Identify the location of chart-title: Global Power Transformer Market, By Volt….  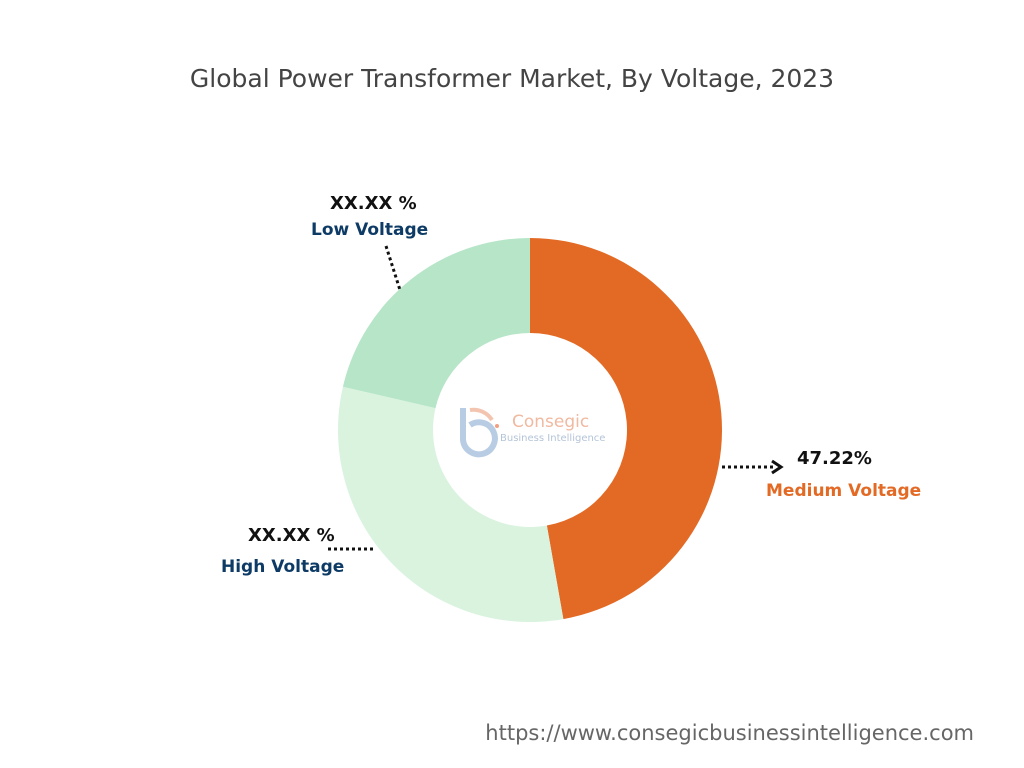
(512, 78).